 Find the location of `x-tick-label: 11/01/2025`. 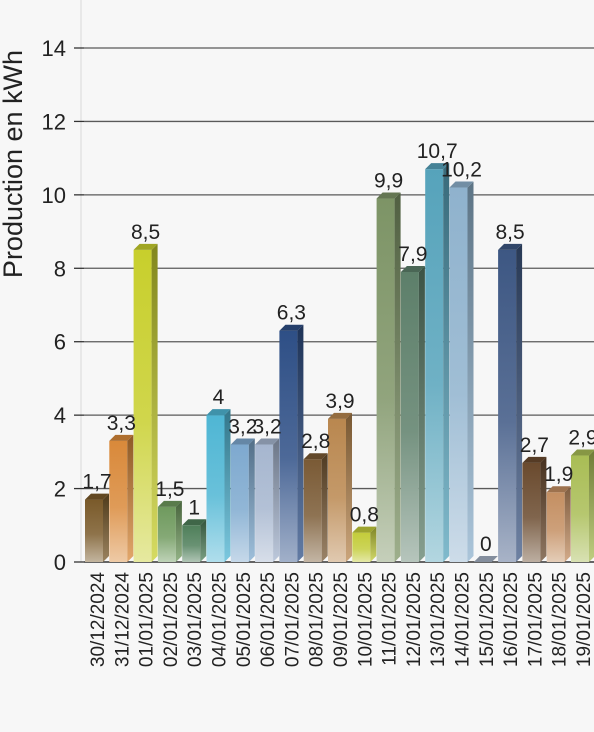

x-tick-label: 11/01/2025 is located at coordinates (390, 619).